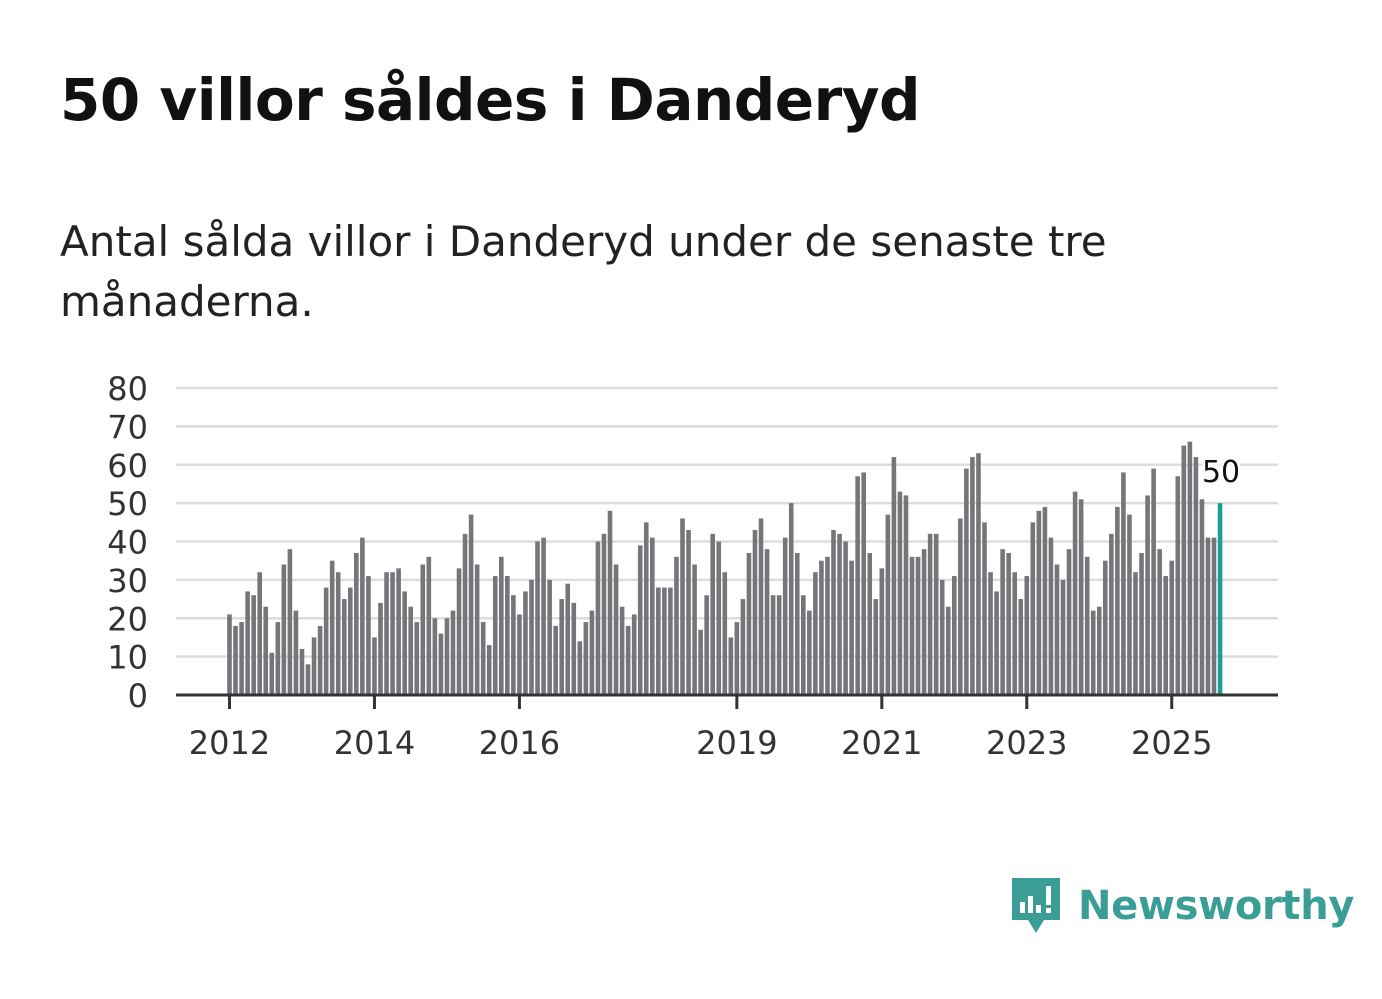  Describe the element at coordinates (127, 619) in the screenshot. I see `y-tick-label: 20` at that location.